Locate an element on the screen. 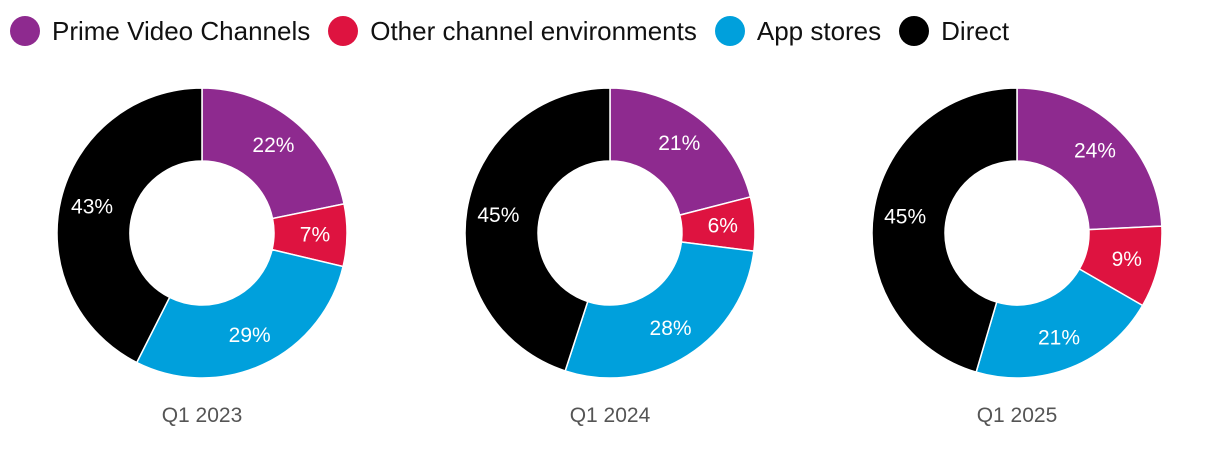 This screenshot has height=460, width=1220. legend-item-app-stores: App stores is located at coordinates (798, 31).